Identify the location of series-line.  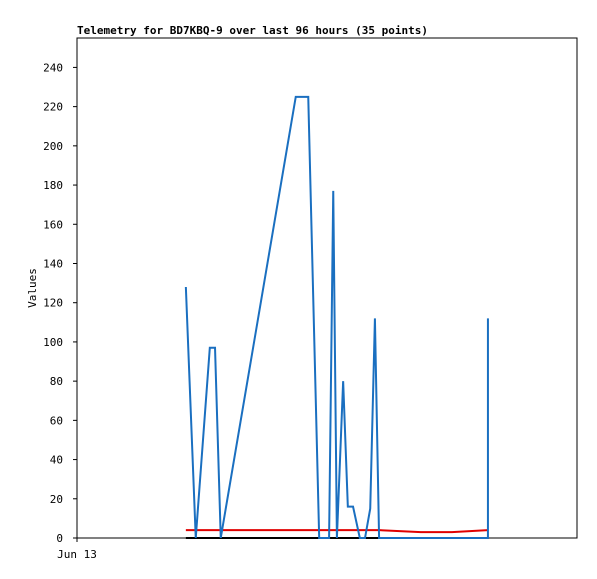
(336, 531).